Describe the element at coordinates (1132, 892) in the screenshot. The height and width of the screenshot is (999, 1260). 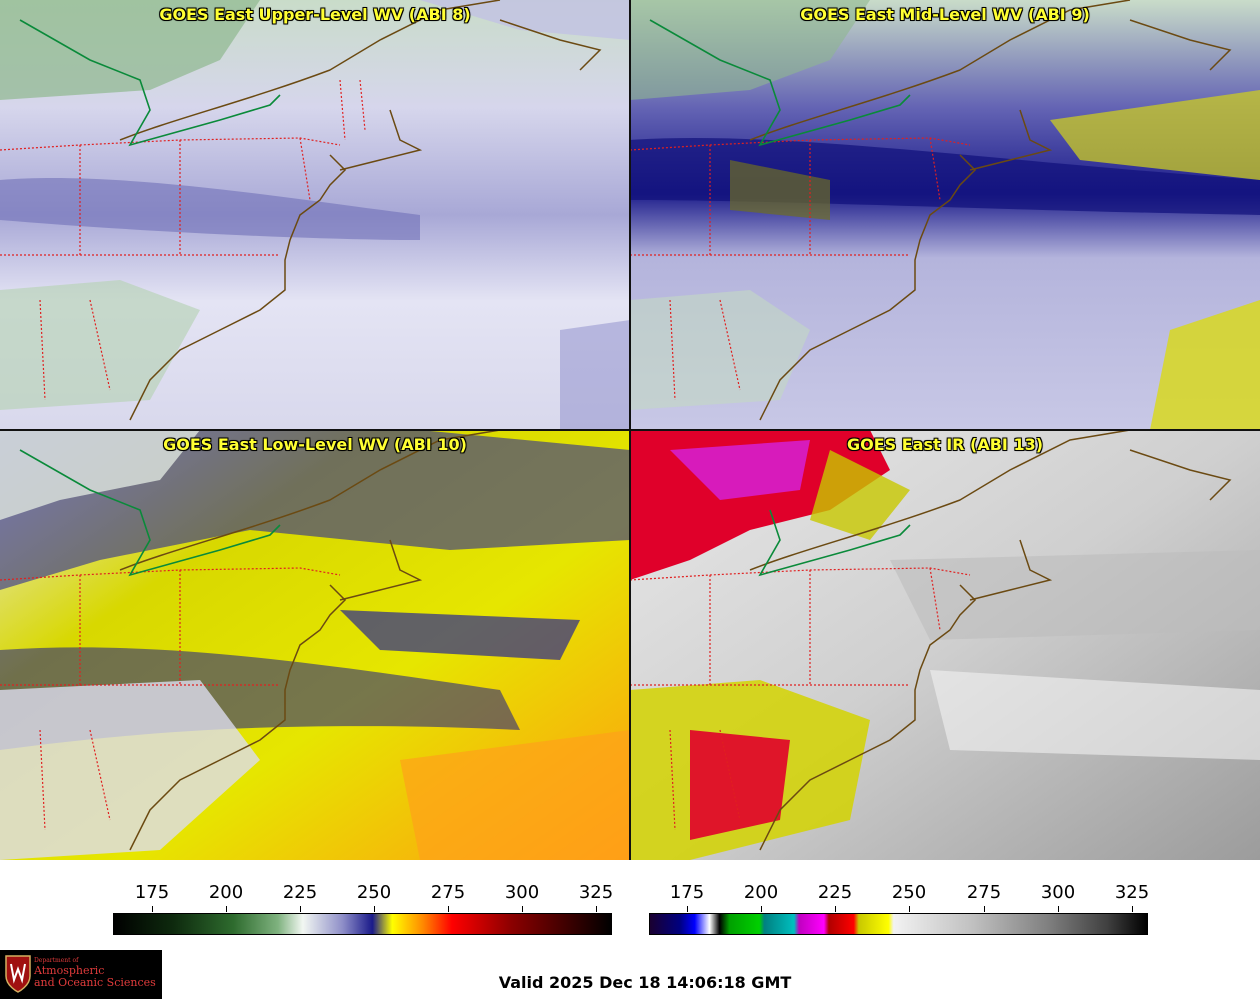
I see `ir-tick-label: 325` at that location.